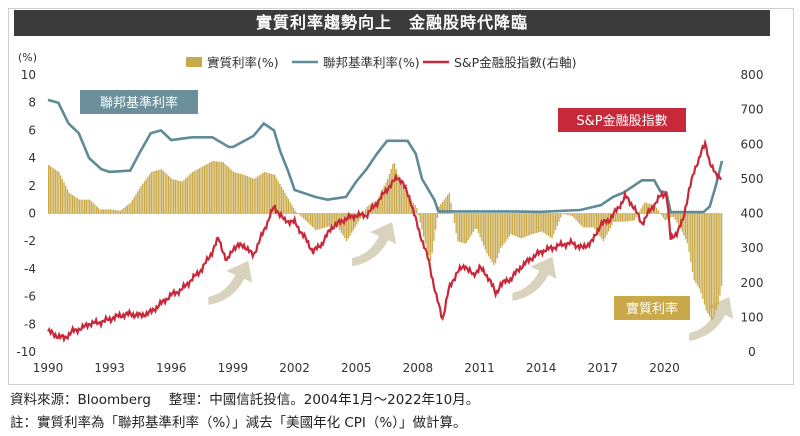 The width and height of the screenshot is (800, 436). Describe the element at coordinates (622, 120) in the screenshot. I see `annotation-sp-financials-box` at that location.